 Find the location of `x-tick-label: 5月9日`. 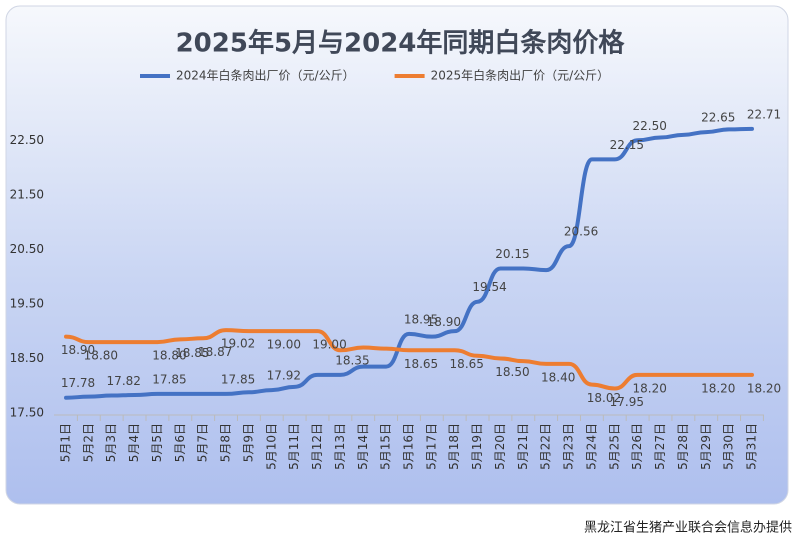

x-tick-label: 5月9日 is located at coordinates (248, 442).